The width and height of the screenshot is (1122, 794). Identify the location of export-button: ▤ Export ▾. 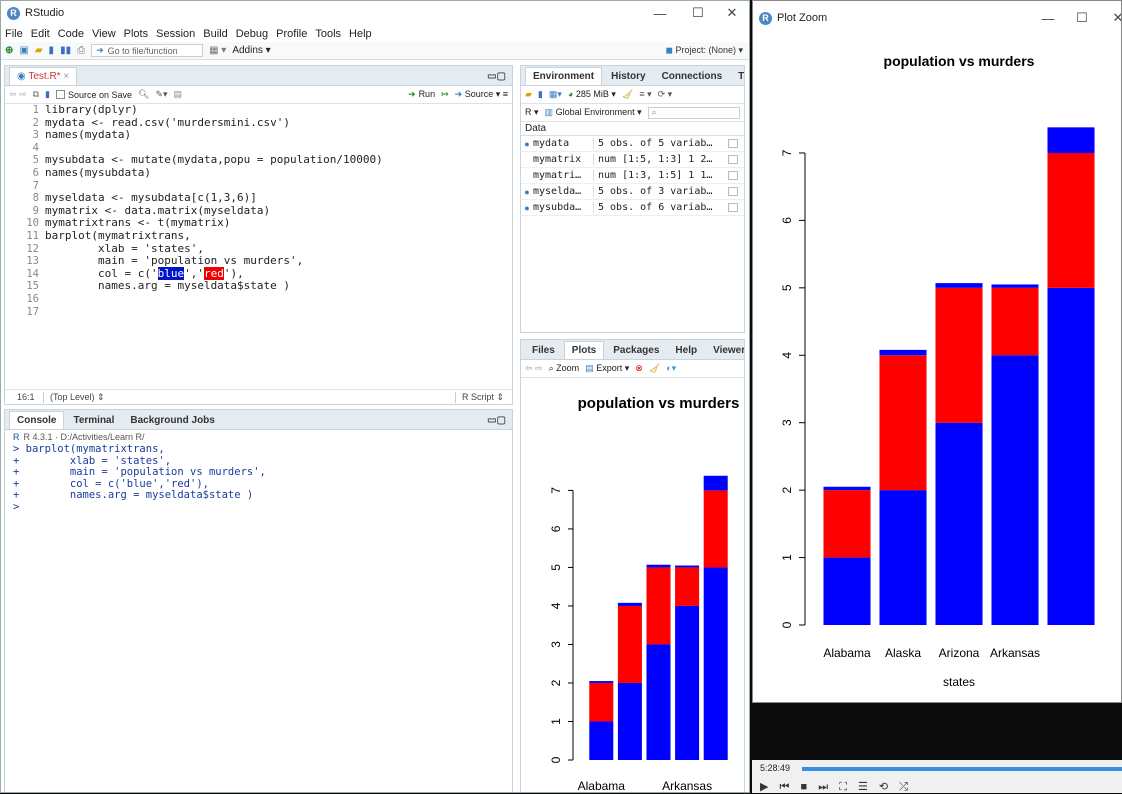
(607, 368).